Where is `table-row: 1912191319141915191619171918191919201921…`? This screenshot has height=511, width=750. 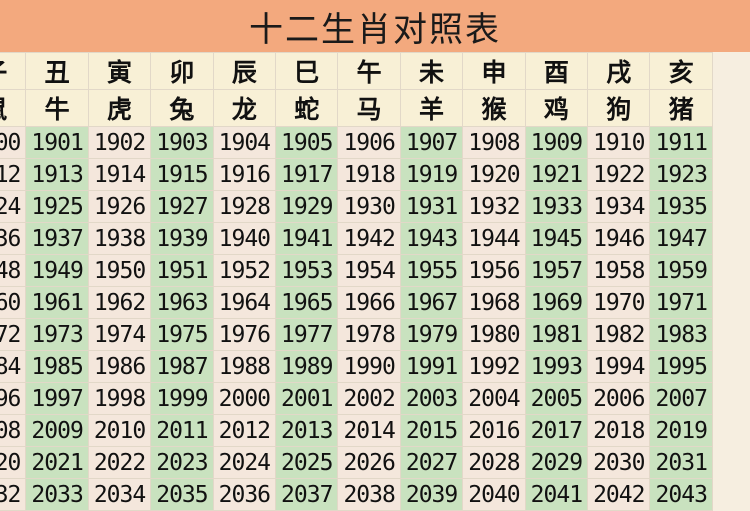 table-row: 1912191319141915191619171918191919201921… is located at coordinates (356, 174).